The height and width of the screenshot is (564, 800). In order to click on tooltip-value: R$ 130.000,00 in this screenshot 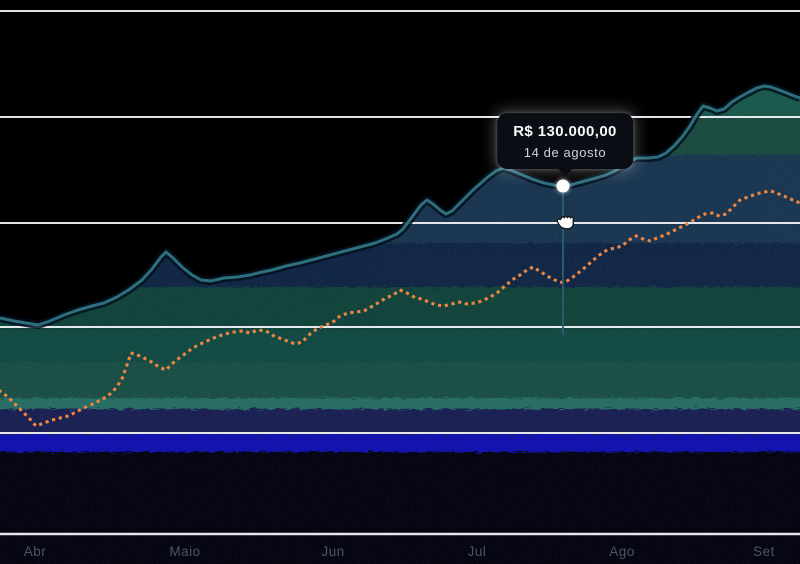, I will do `click(565, 131)`.